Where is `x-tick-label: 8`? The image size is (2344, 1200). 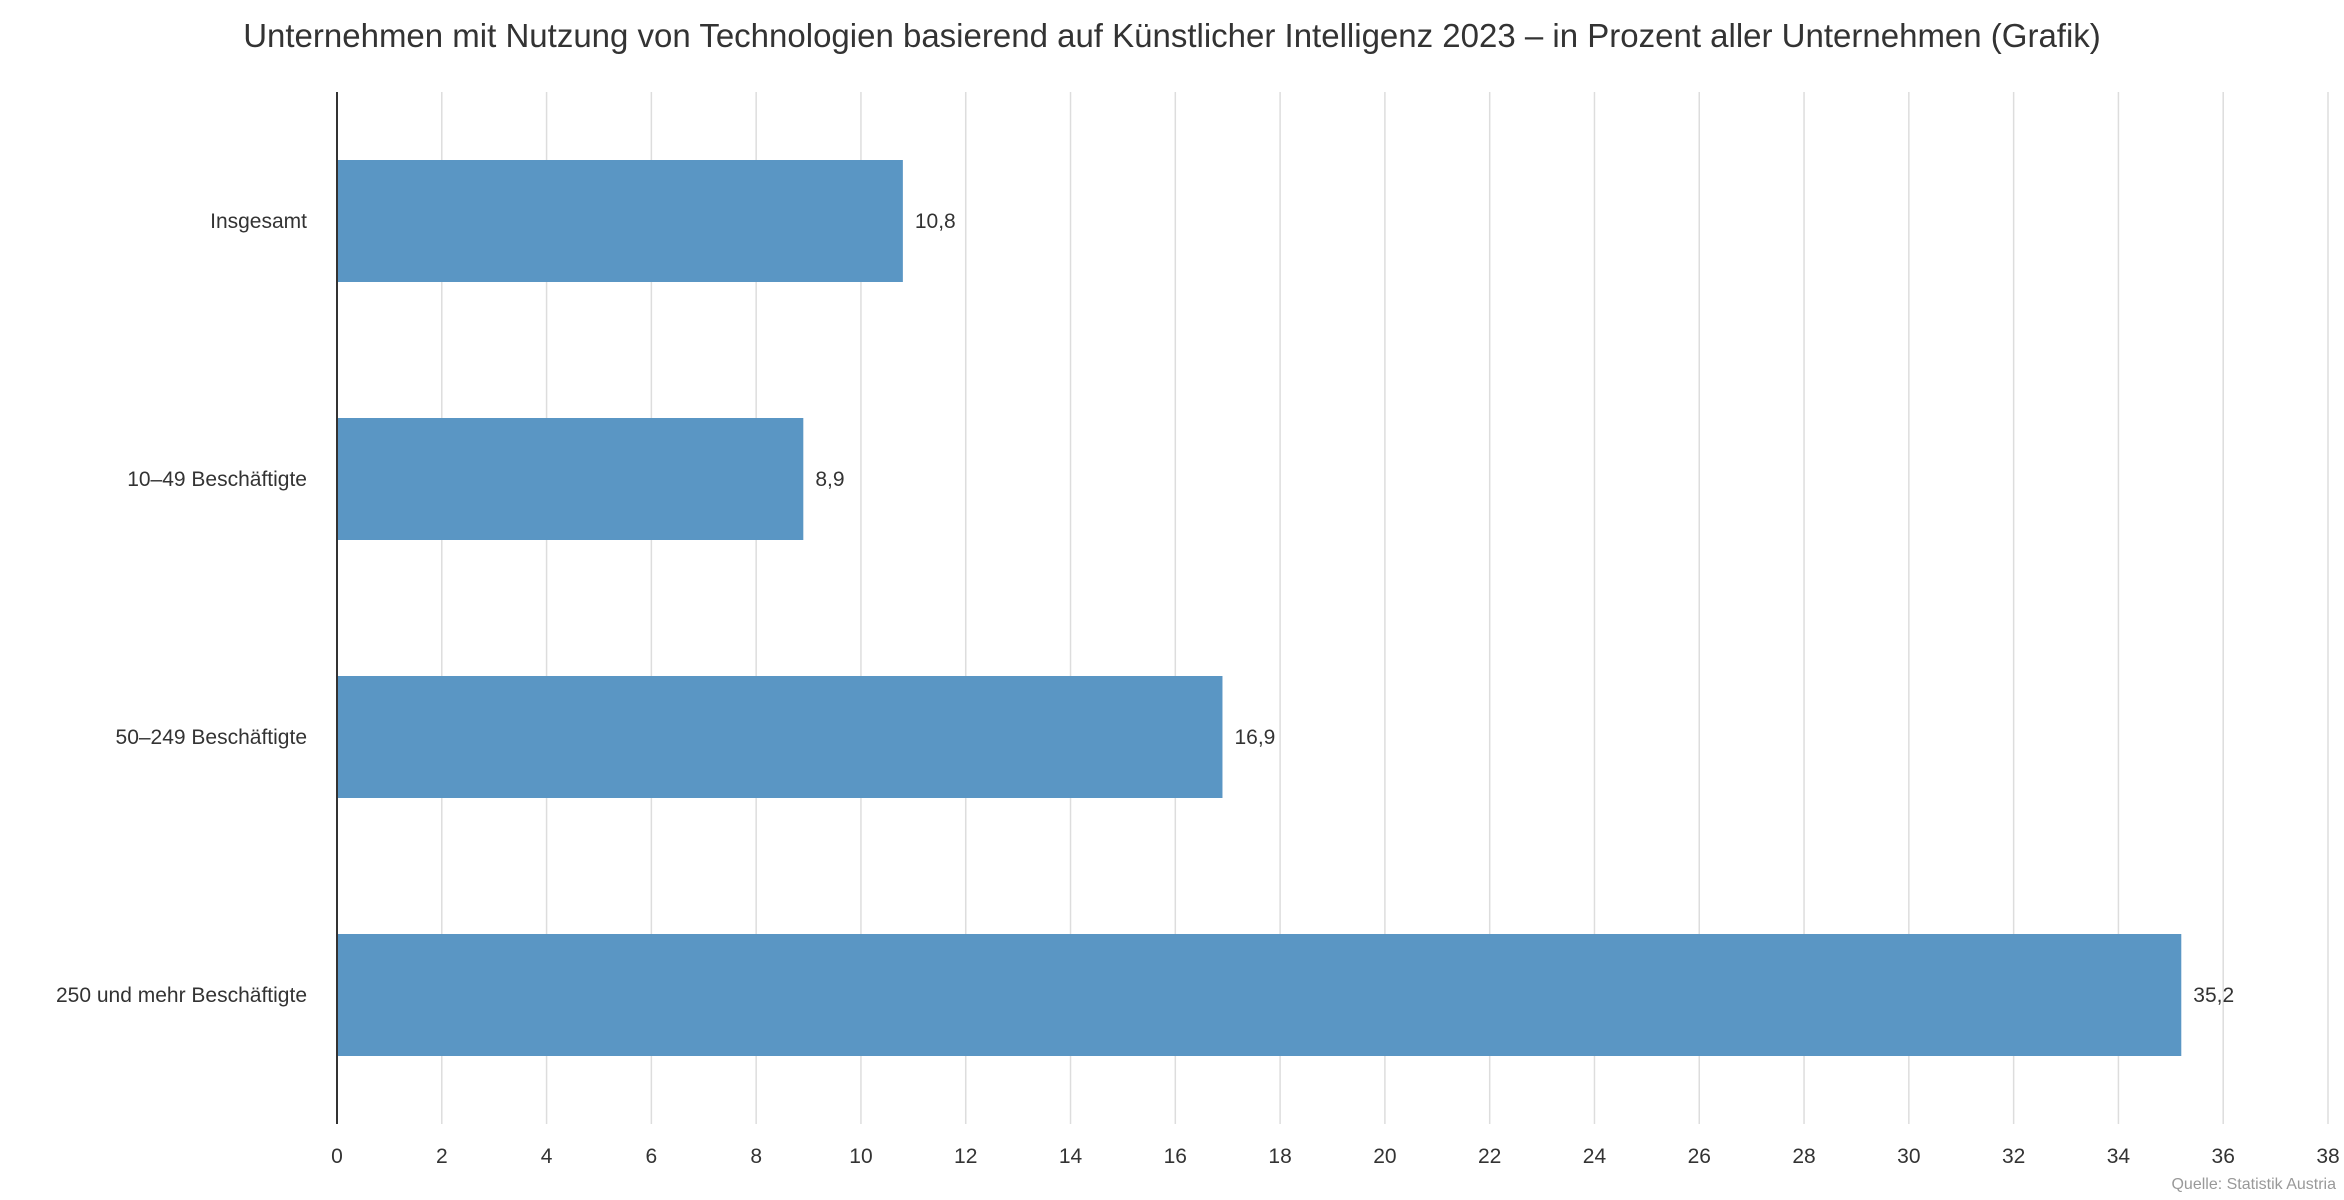
x-tick-label: 8 is located at coordinates (756, 1156).